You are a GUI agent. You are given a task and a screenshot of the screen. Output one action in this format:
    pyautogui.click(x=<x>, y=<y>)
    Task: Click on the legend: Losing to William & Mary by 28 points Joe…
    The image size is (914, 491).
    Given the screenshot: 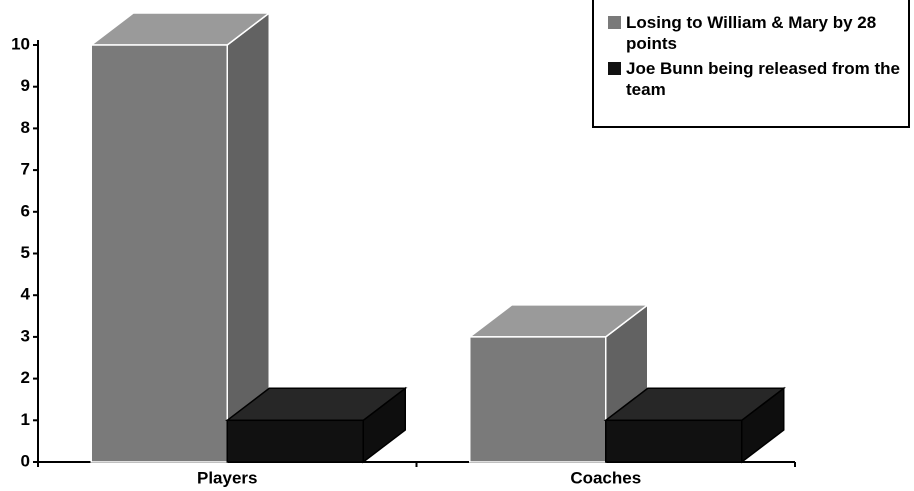 What is the action you would take?
    pyautogui.click(x=751, y=64)
    